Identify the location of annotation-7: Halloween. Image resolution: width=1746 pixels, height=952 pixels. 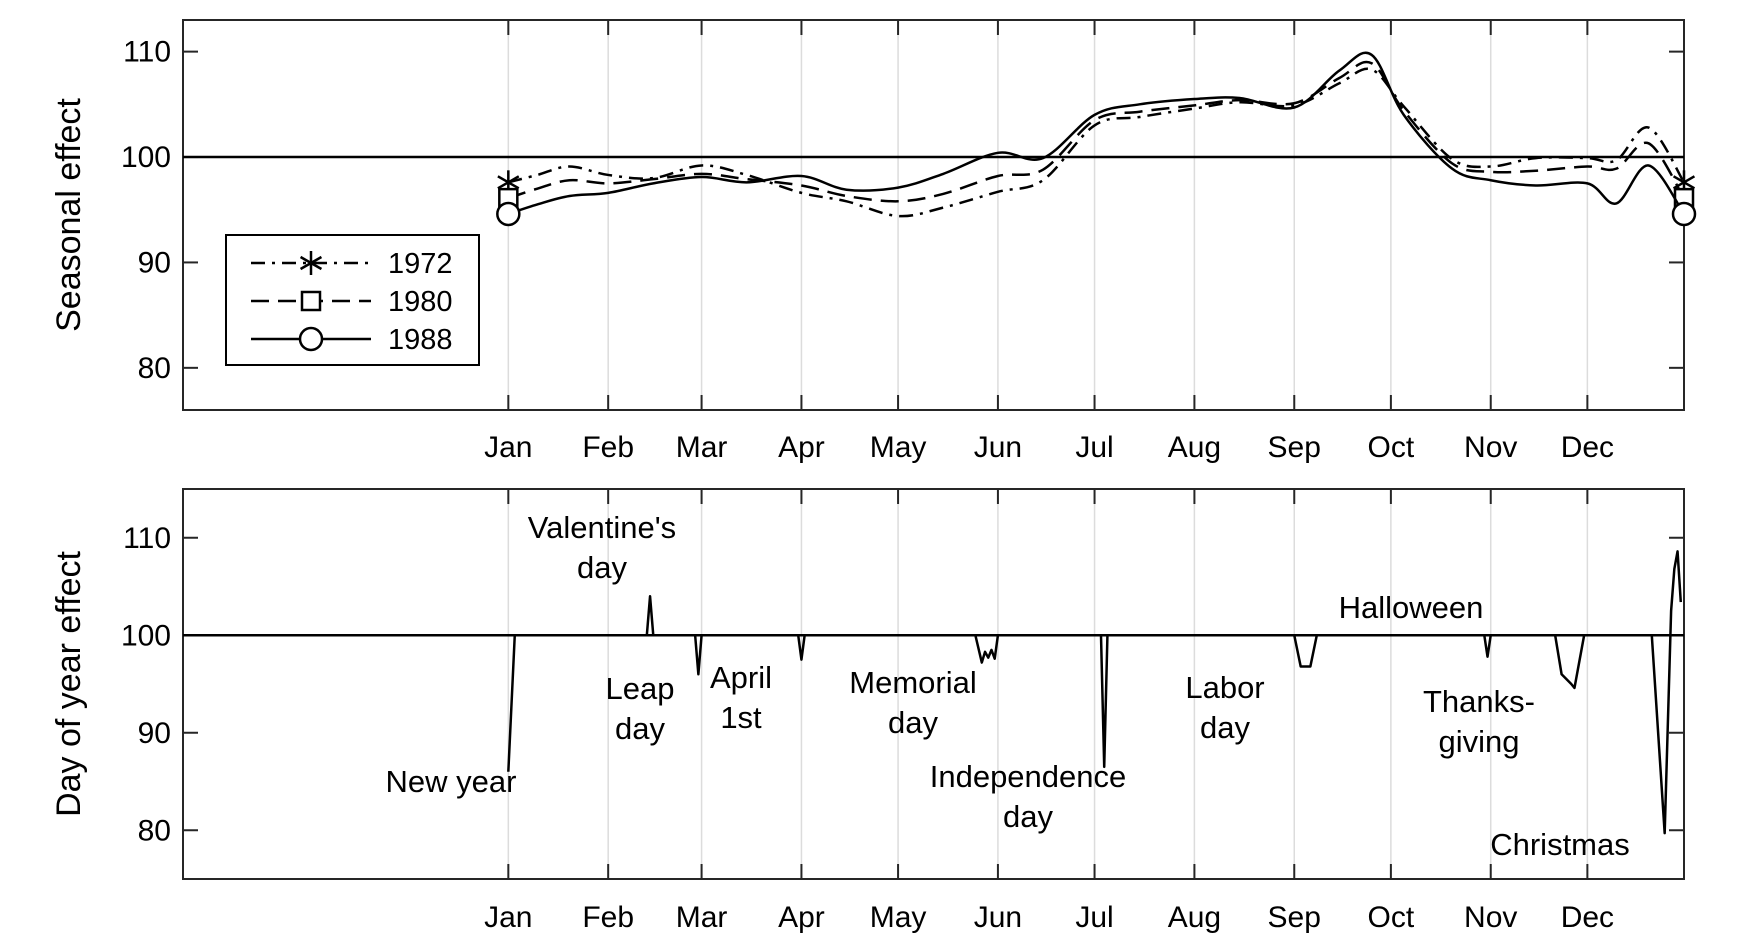
(1411, 607).